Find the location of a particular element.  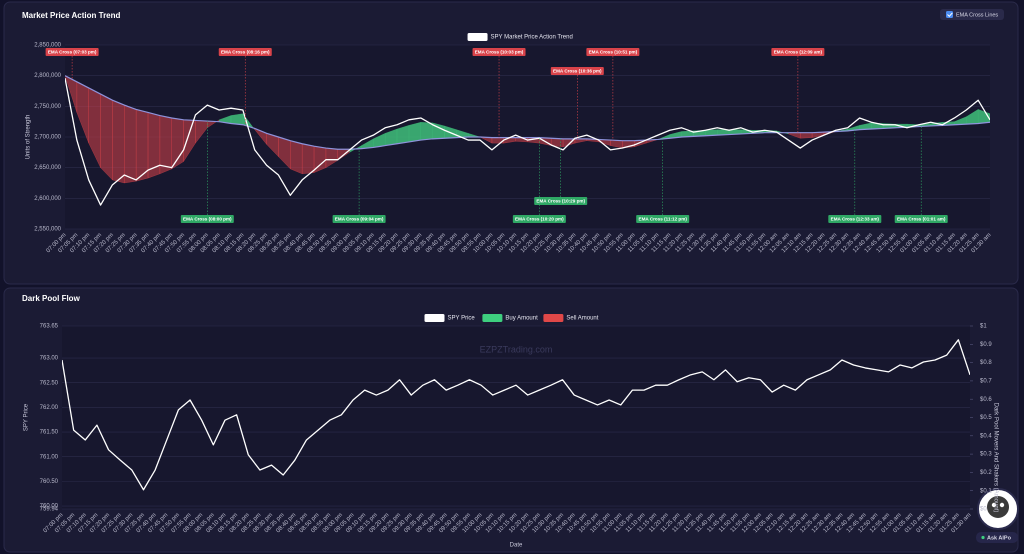

y2-tick-label: $0.7 is located at coordinates (986, 381).